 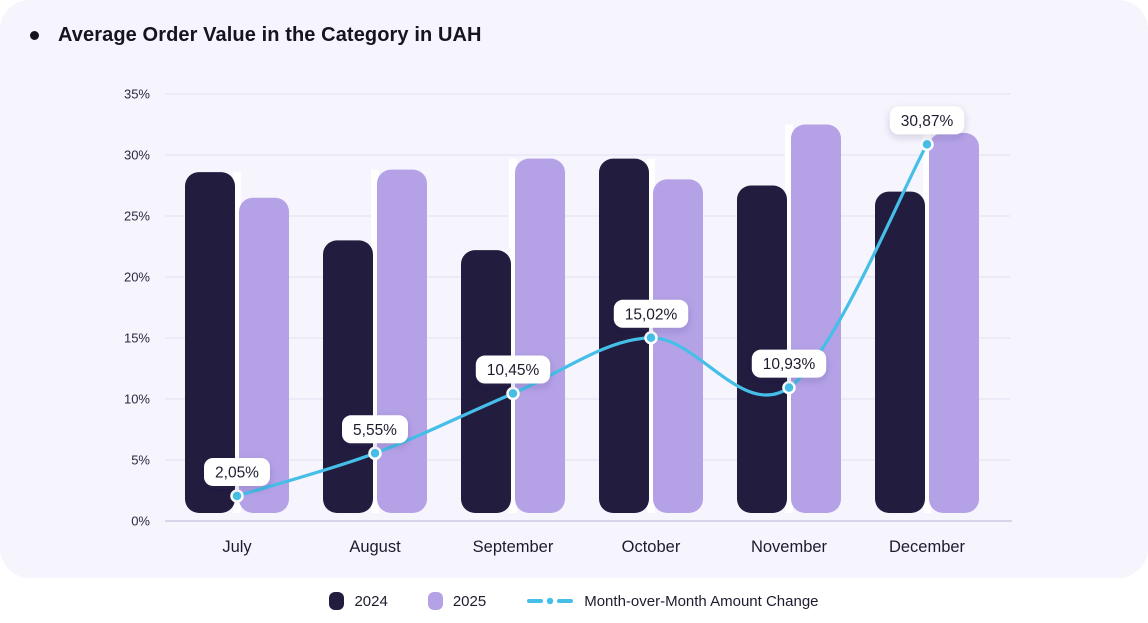 I want to click on y-tick-label: 0%, so click(x=140, y=521).